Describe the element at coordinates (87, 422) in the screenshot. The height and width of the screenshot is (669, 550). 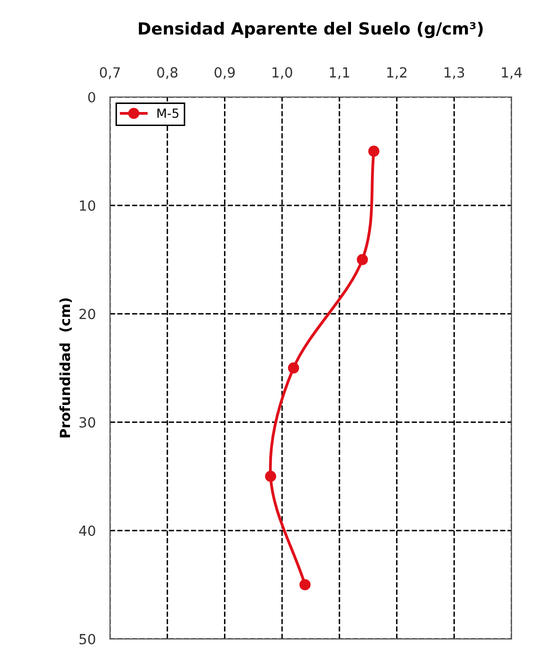
I see `y-tick-label: 30` at that location.